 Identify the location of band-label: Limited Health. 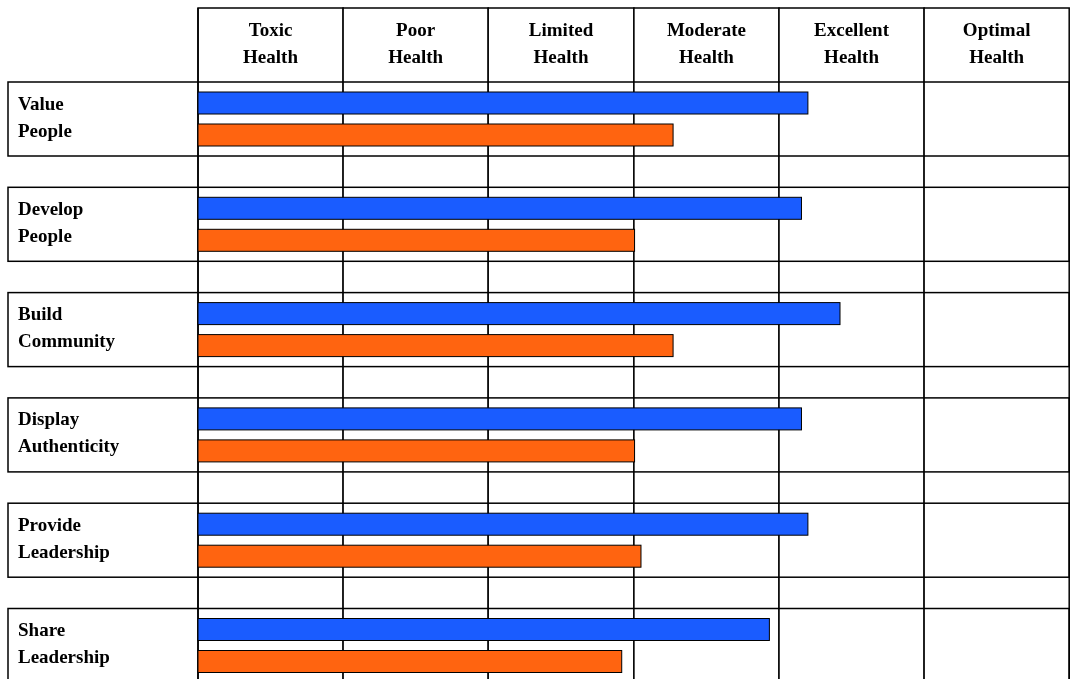
(561, 42).